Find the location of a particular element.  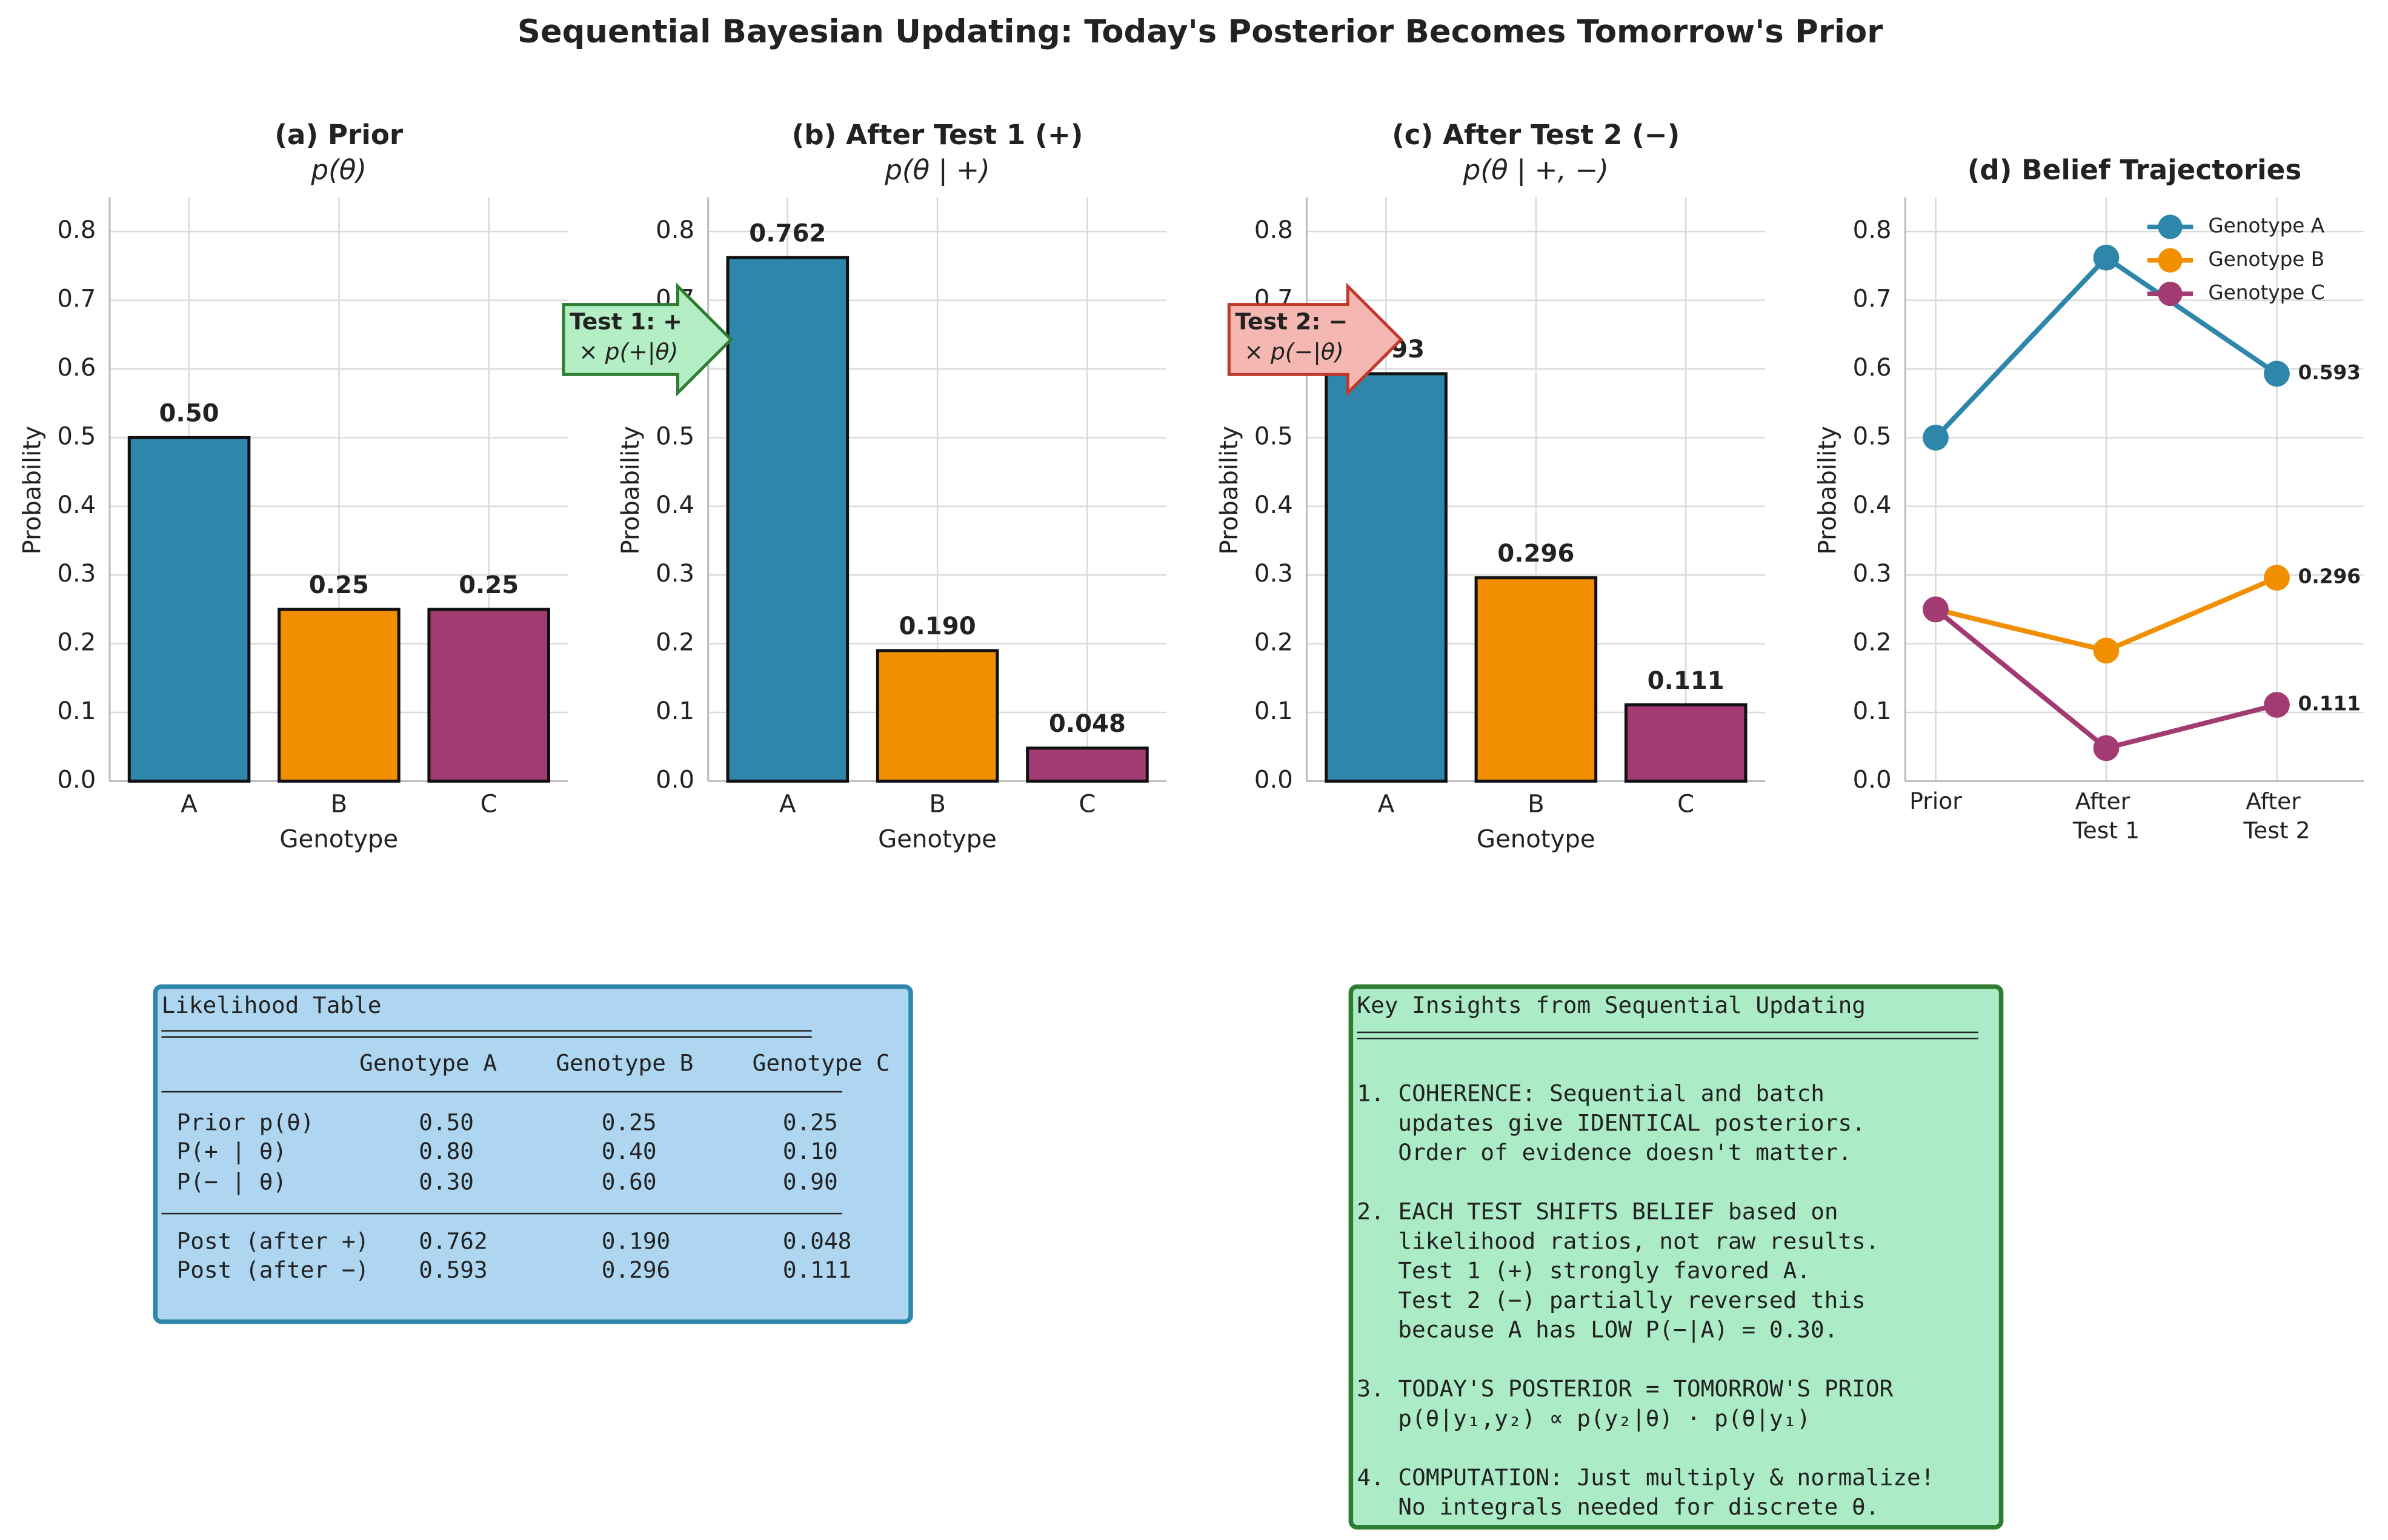

table-cell: 0.30 is located at coordinates (446, 1181).